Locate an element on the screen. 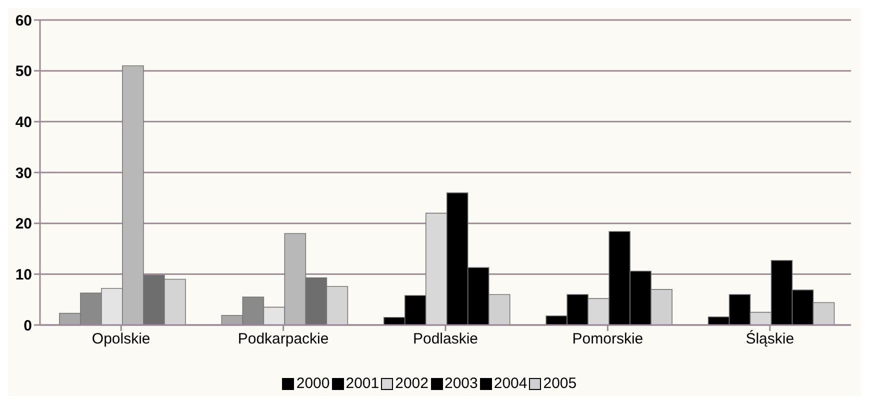 The height and width of the screenshot is (404, 869). x-tick-label: Podkarpackie is located at coordinates (283, 339).